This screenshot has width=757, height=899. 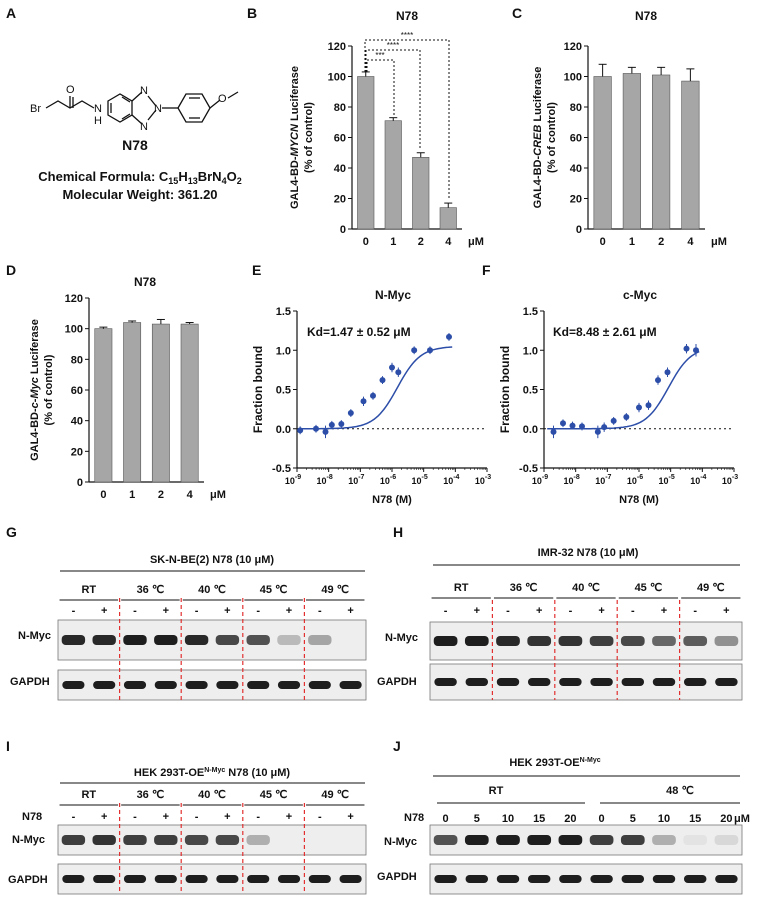 What do you see at coordinates (393, 295) in the screenshot?
I see `chart-title: N-Myc` at bounding box center [393, 295].